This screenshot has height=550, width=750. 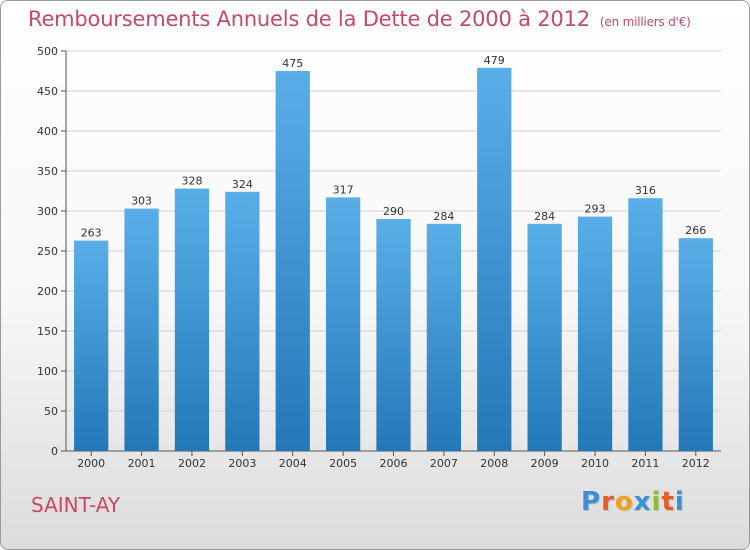 I want to click on value-label-2009: 284, so click(x=544, y=216).